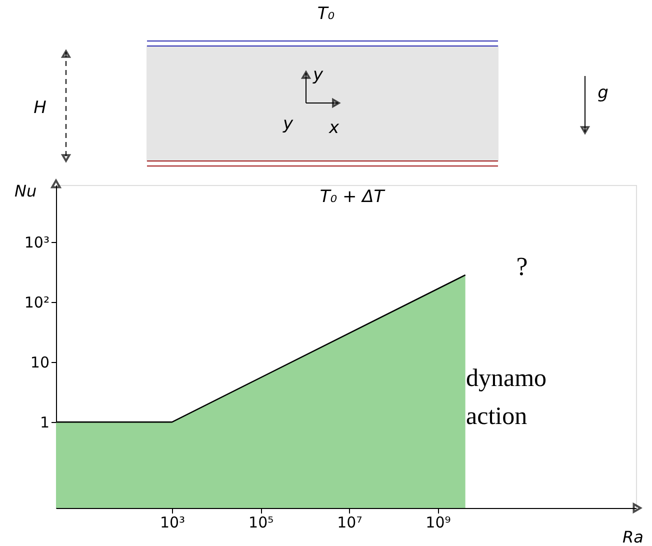  What do you see at coordinates (603, 93) in the screenshot?
I see `text: g` at bounding box center [603, 93].